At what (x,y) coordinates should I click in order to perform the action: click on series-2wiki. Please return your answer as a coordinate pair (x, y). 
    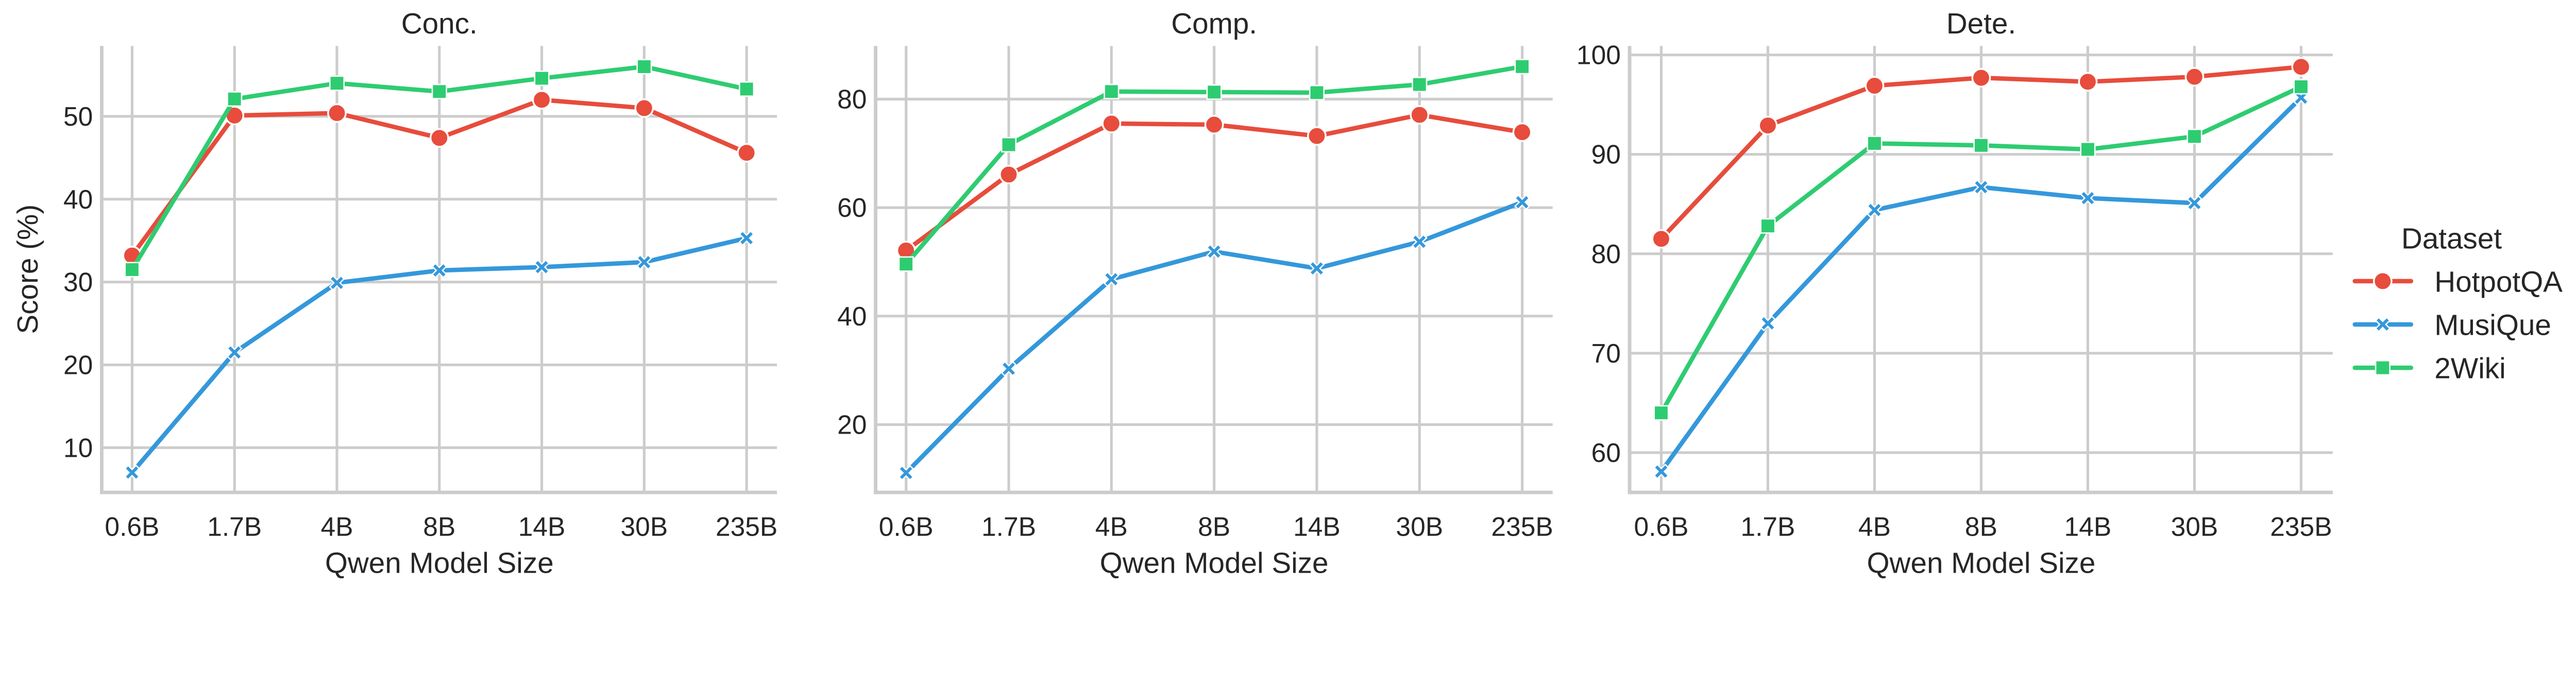
    Looking at the image, I should click on (440, 168).